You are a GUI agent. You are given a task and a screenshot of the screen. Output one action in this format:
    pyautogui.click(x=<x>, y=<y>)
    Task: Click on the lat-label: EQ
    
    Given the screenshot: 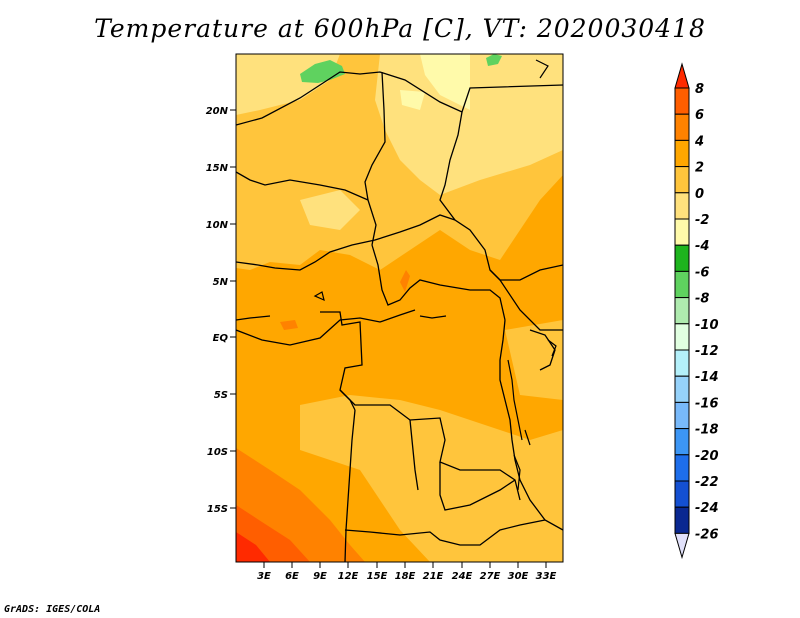 What is the action you would take?
    pyautogui.click(x=221, y=338)
    